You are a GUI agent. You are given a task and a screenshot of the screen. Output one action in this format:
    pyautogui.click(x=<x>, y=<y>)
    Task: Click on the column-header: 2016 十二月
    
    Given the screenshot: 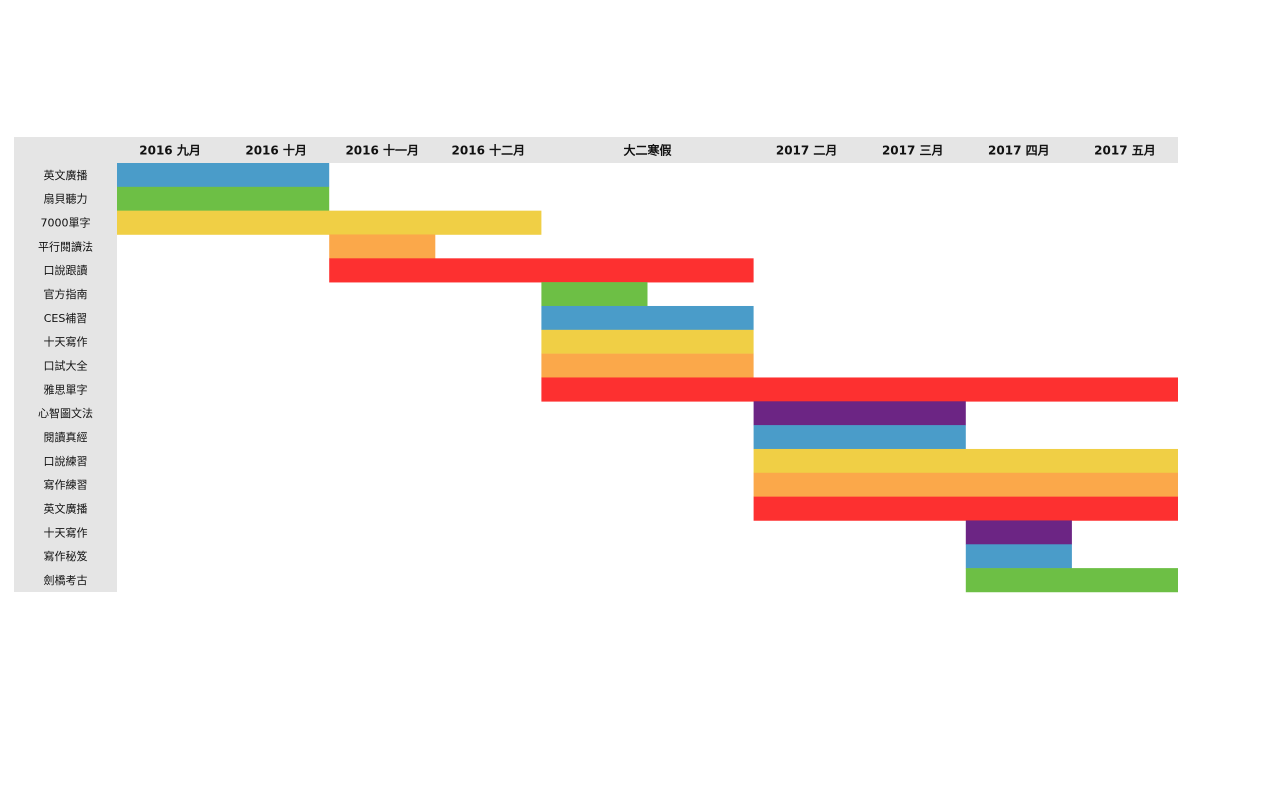 What is the action you would take?
    pyautogui.click(x=489, y=150)
    